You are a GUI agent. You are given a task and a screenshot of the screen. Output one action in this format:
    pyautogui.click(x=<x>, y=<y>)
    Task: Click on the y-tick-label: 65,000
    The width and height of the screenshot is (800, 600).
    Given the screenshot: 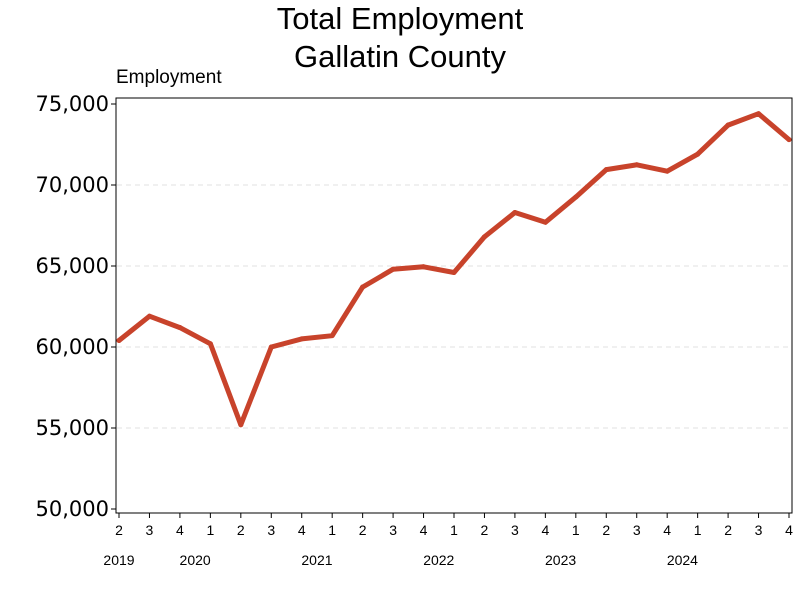 What is the action you would take?
    pyautogui.click(x=72, y=266)
    